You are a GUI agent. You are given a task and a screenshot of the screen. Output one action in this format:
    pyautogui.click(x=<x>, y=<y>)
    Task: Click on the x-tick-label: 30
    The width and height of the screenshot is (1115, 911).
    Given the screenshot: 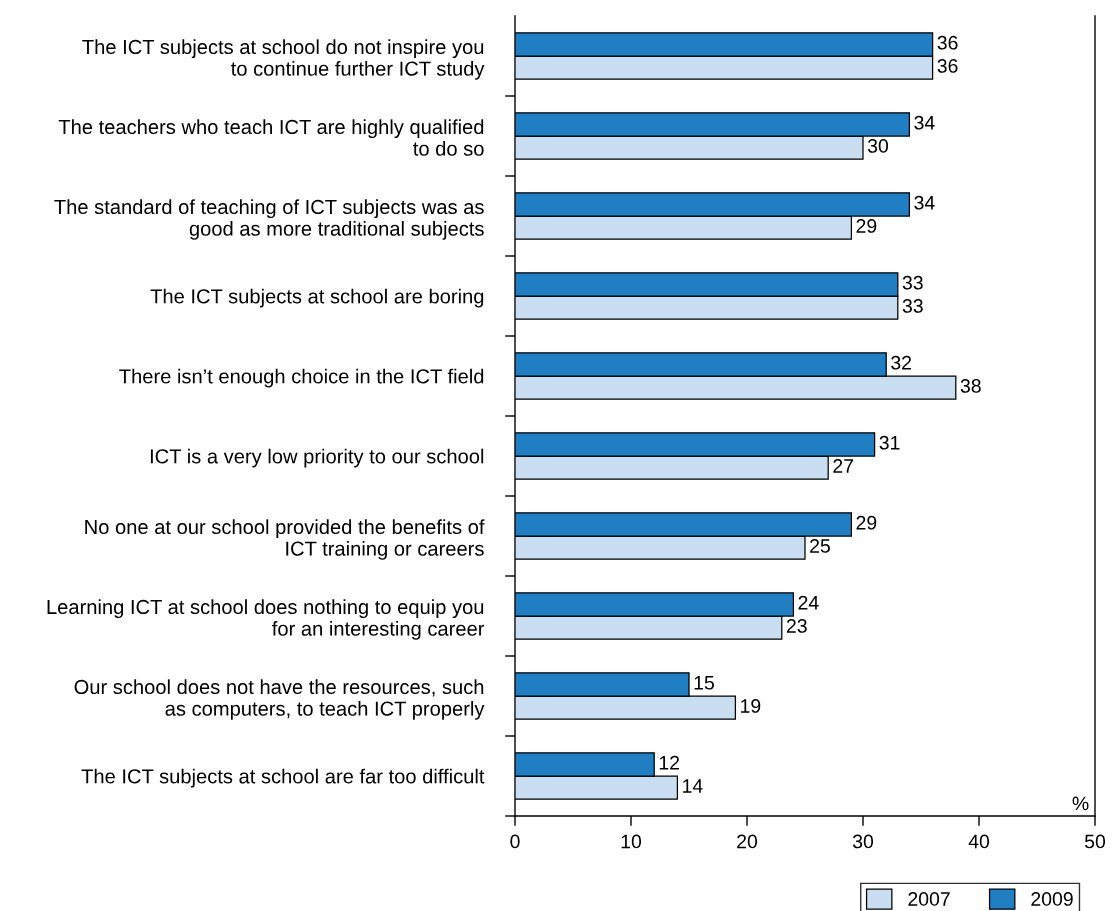 What is the action you would take?
    pyautogui.click(x=863, y=841)
    